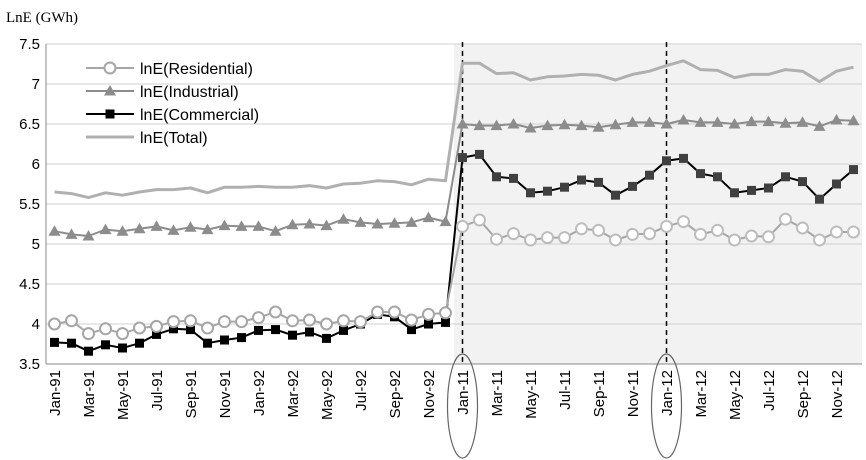  I want to click on x-tick-label: Jan-91, so click(55, 393).